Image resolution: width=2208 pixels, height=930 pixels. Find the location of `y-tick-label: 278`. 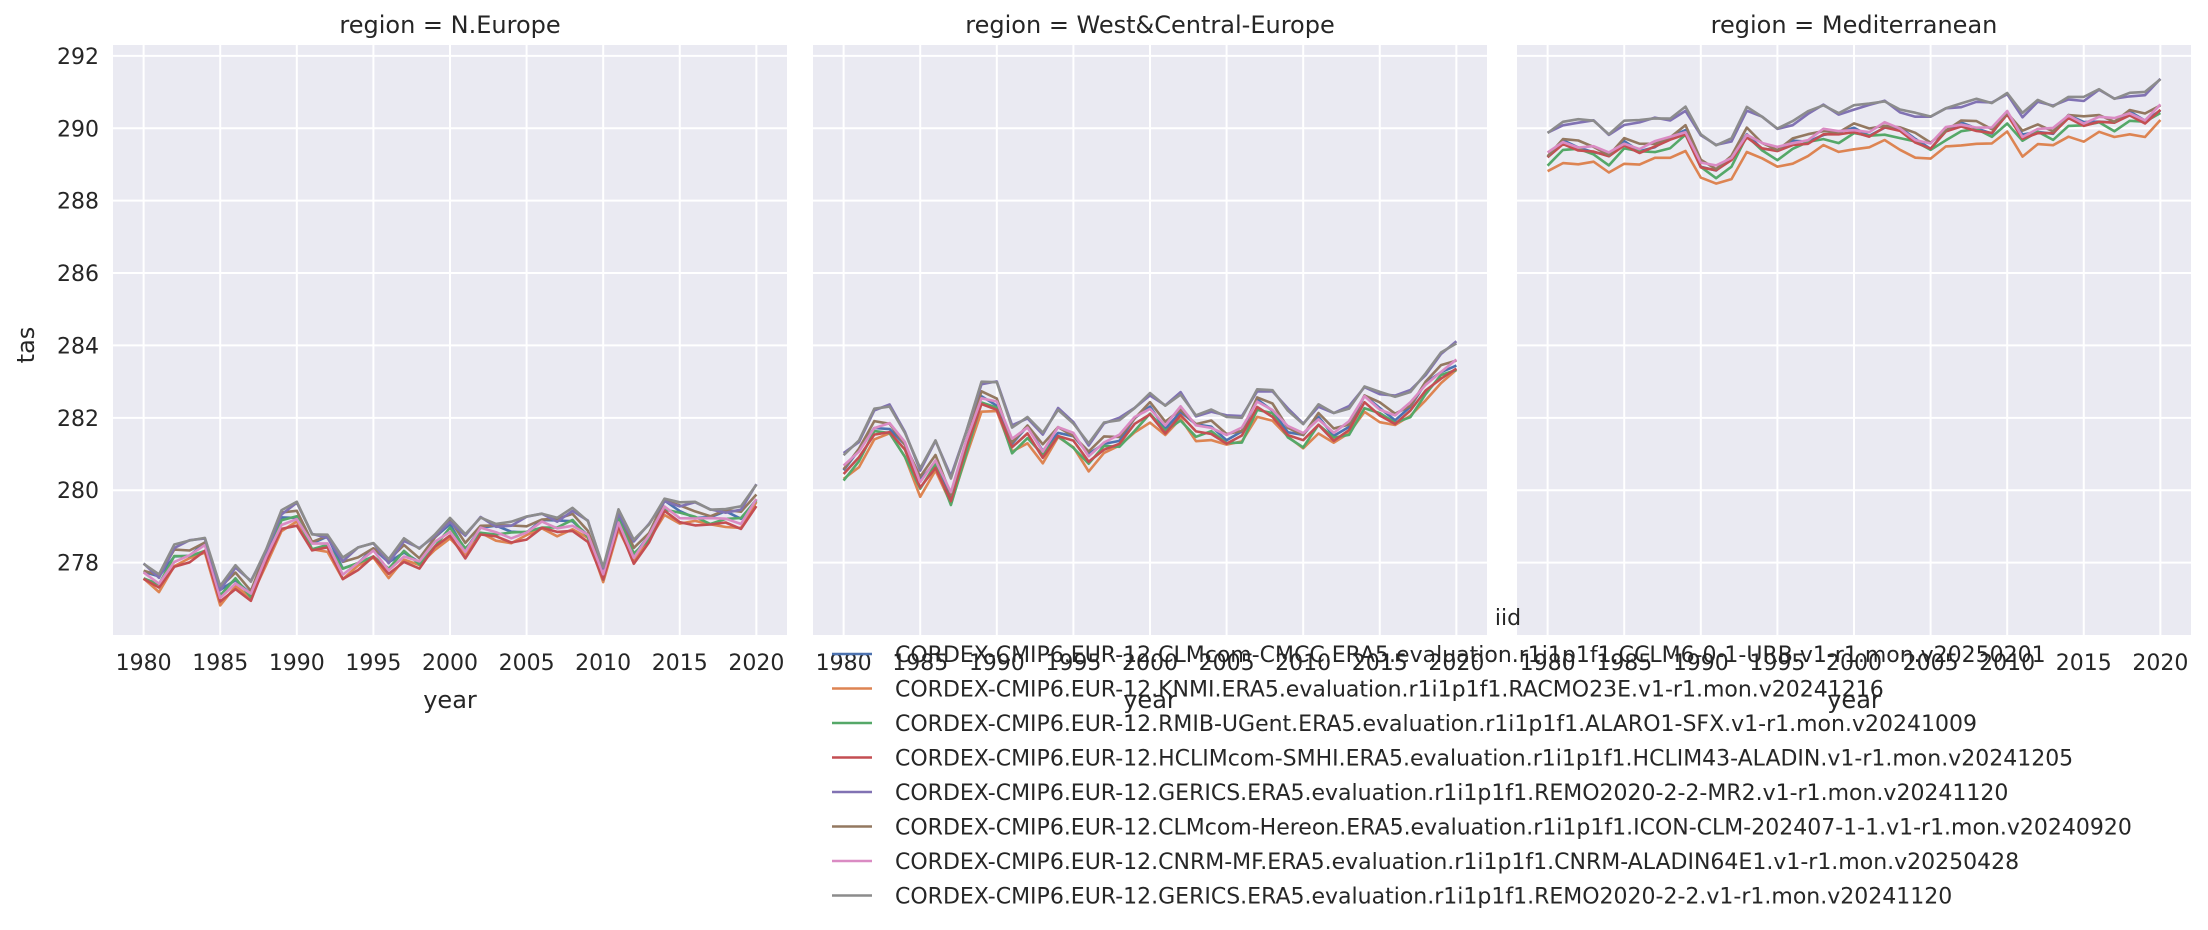

y-tick-label: 278 is located at coordinates (78, 564).